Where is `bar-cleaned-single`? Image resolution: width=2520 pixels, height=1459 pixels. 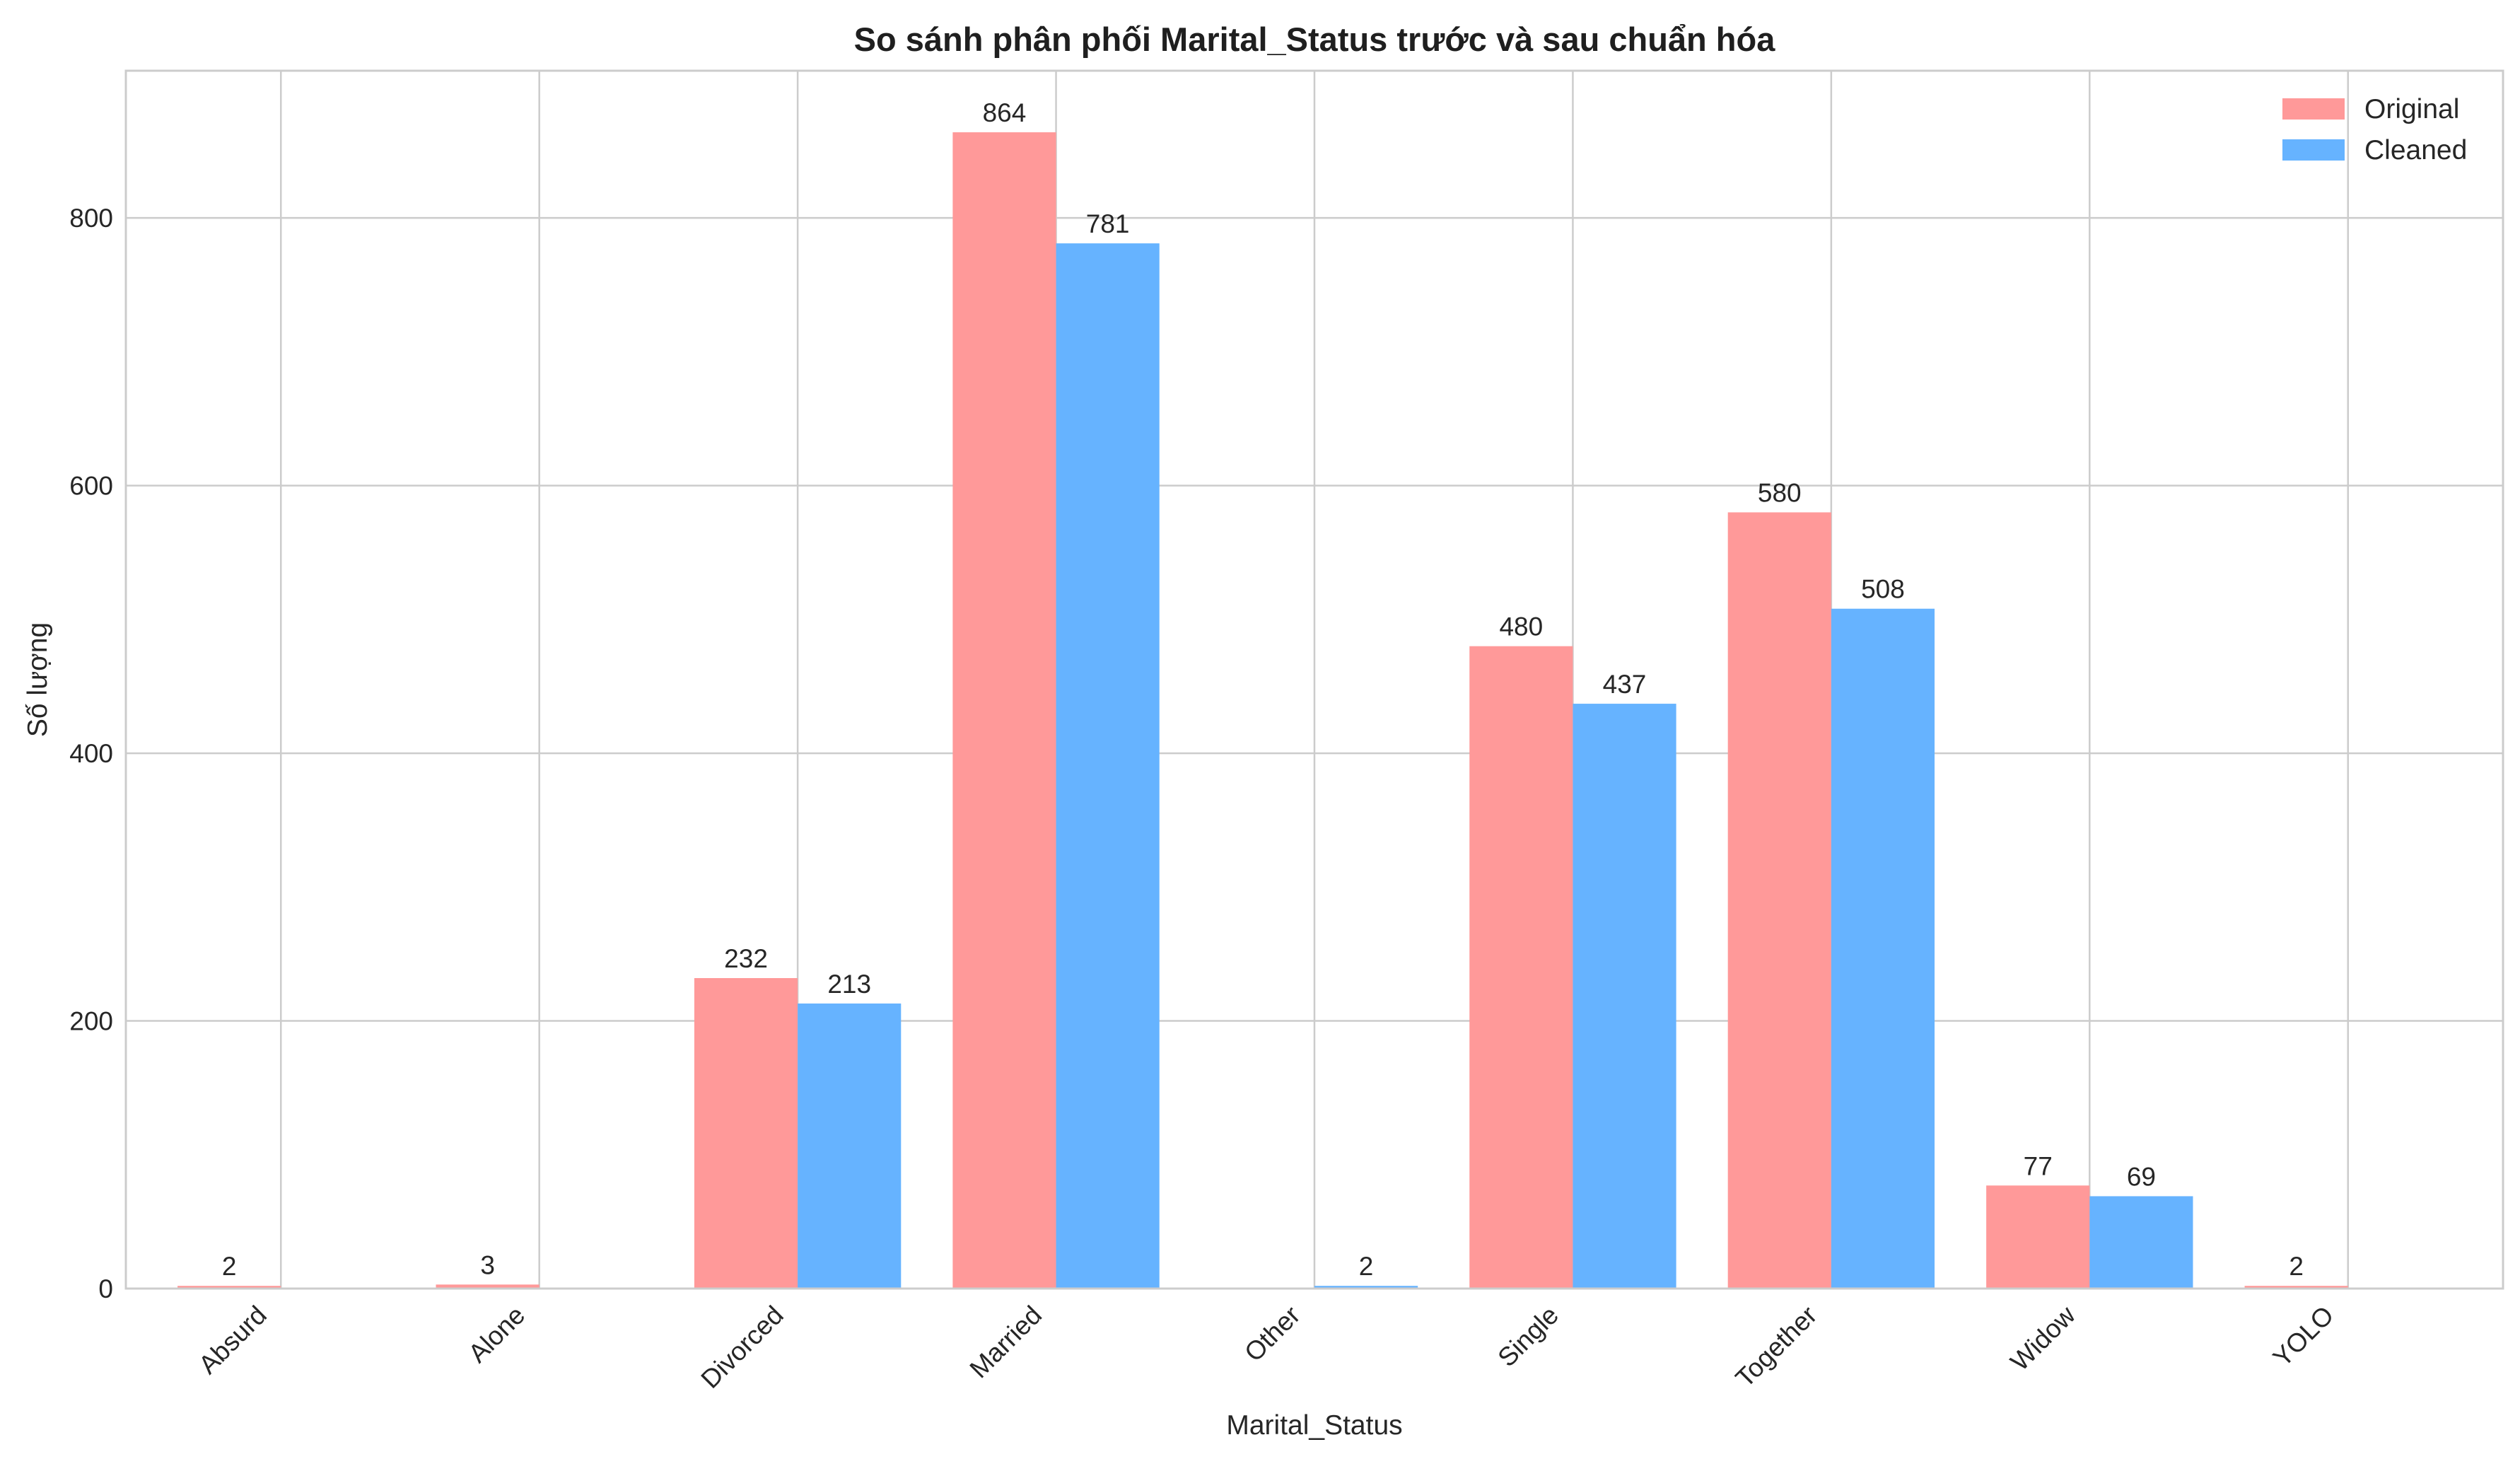 bar-cleaned-single is located at coordinates (1625, 996).